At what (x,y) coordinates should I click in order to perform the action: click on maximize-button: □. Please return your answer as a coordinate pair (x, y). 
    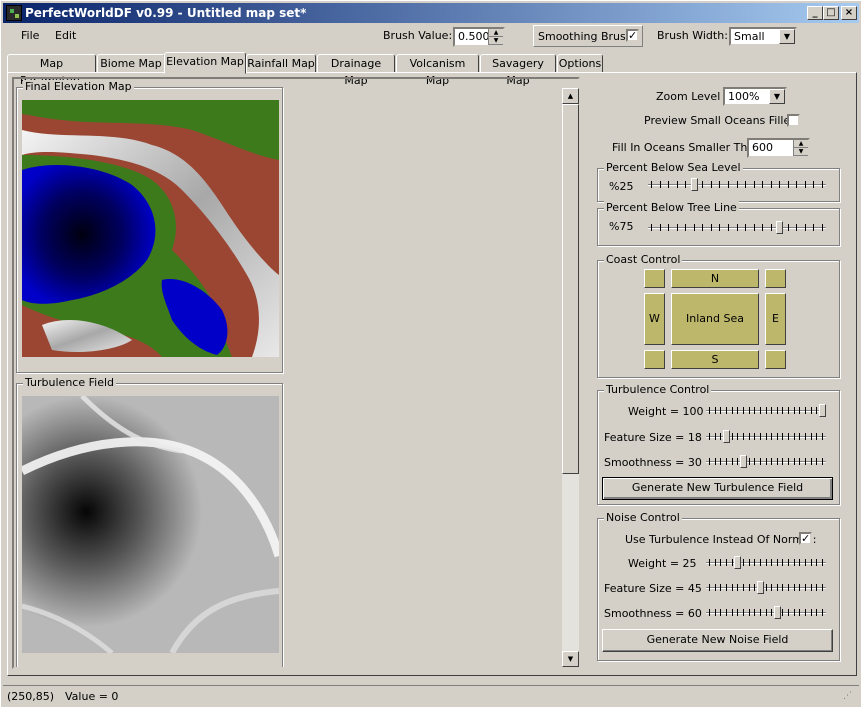
    Looking at the image, I should click on (831, 13).